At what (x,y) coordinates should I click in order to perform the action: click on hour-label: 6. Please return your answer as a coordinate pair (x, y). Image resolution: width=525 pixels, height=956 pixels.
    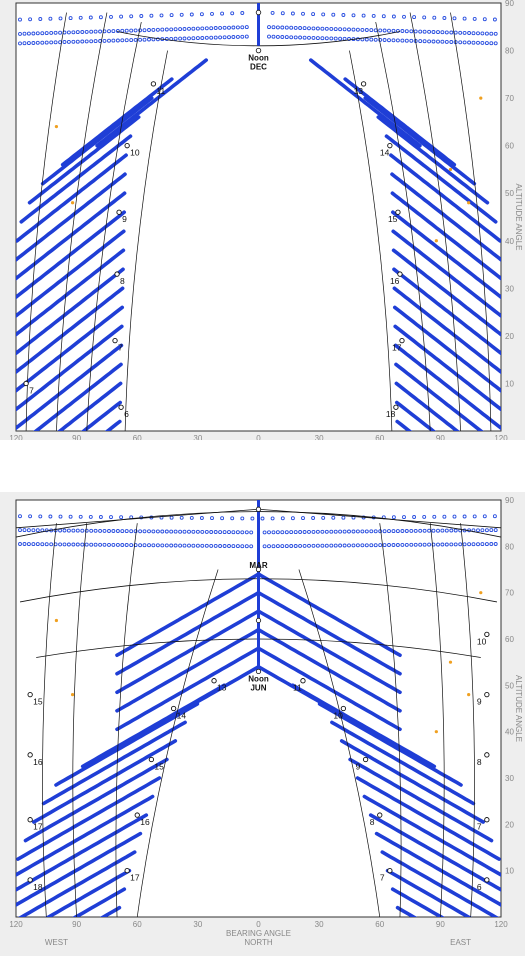
    Looking at the image, I should click on (126, 414).